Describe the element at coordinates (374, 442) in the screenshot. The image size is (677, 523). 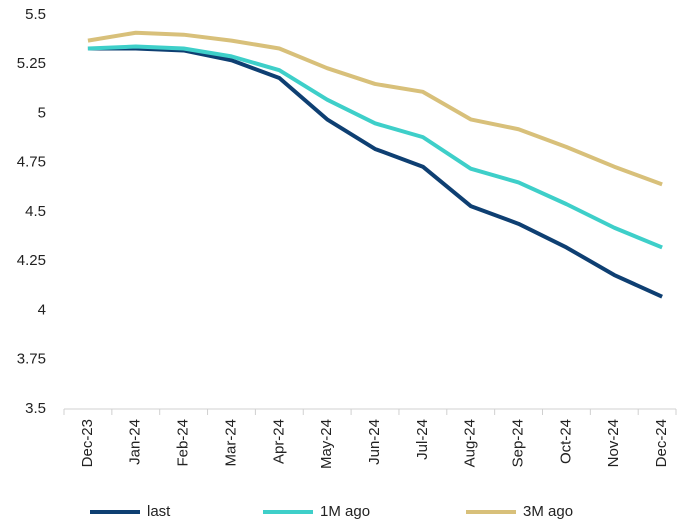
I see `x-tick-label: Jun-24` at that location.